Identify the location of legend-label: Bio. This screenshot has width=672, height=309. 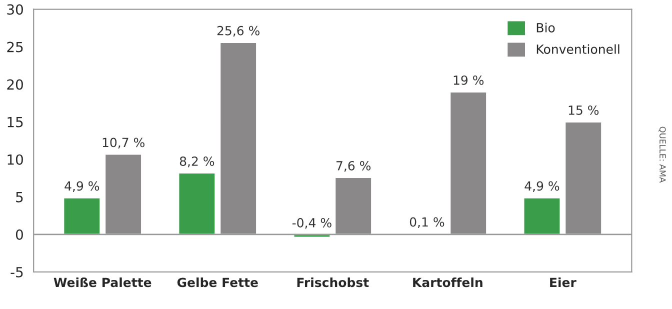
(545, 27).